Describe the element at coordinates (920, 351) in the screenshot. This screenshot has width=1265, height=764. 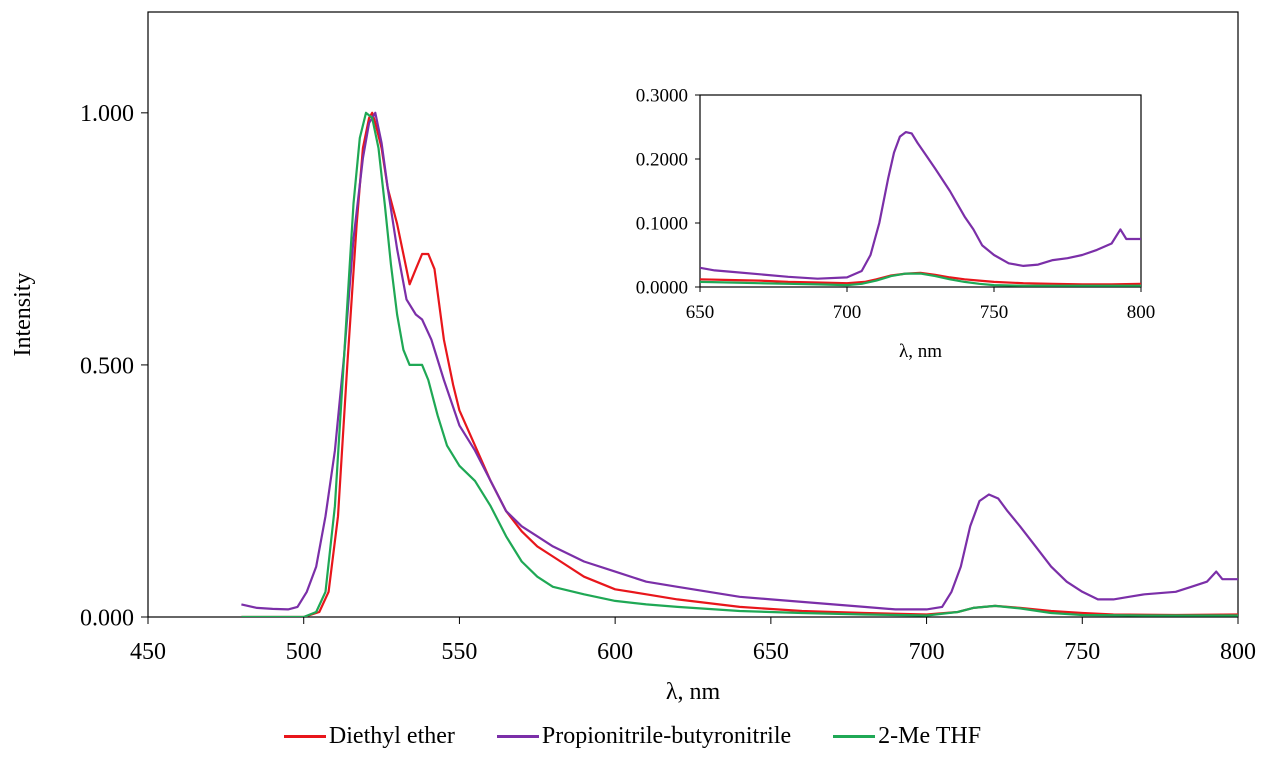
I see `inset-x-axis-title: λ, nm` at that location.